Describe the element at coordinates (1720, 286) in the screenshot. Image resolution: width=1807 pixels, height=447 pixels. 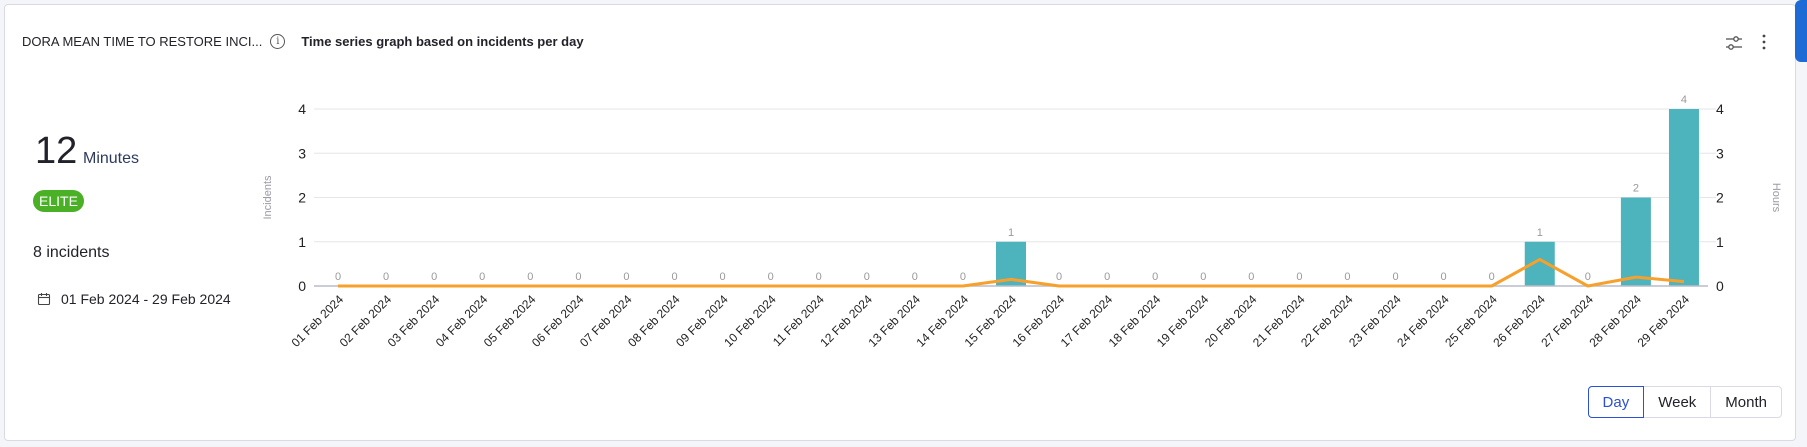
I see `y2-tick-label: 0` at that location.